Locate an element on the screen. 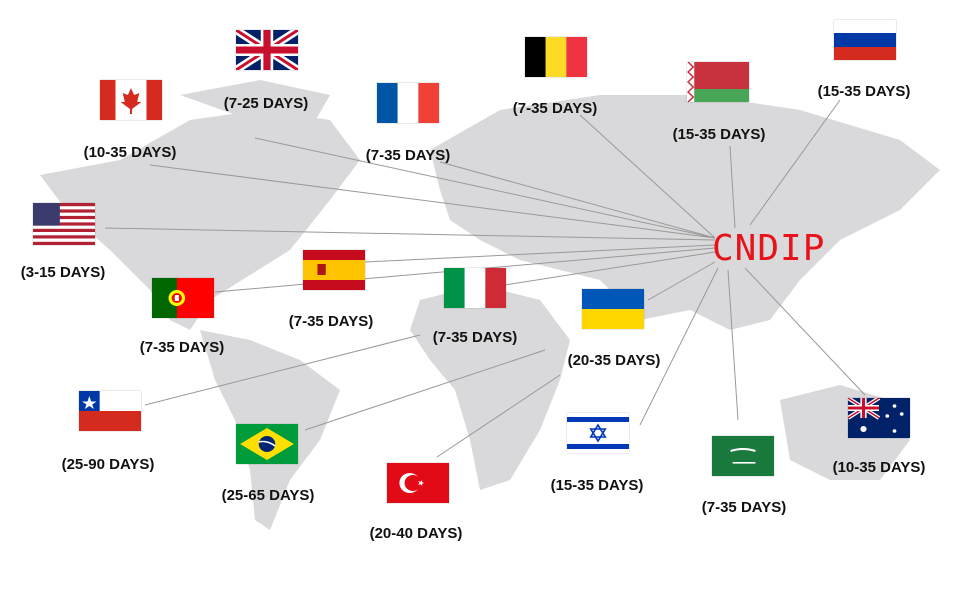  spain-days-label: (7-35 DAYS) is located at coordinates (331, 321).